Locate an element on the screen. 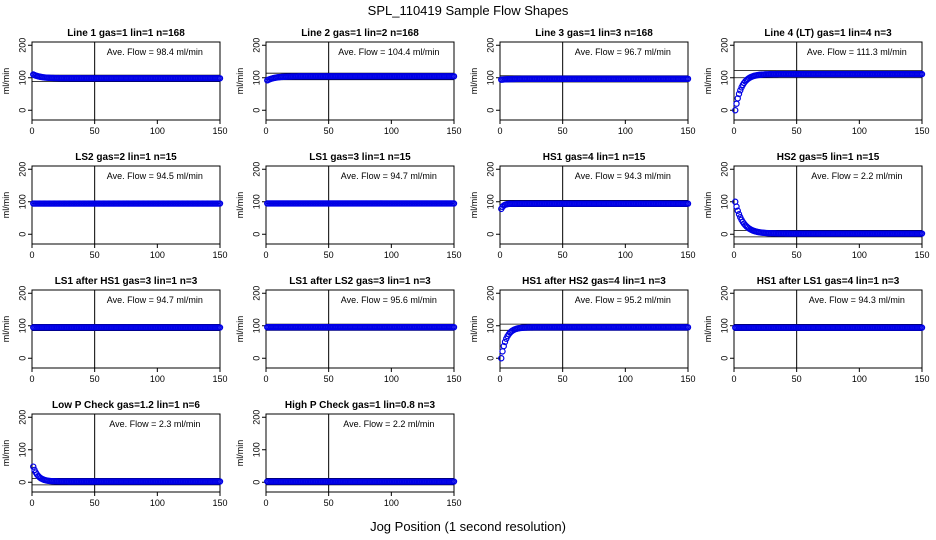 Image resolution: width=936 pixels, height=540 pixels. panel-title: HS1 after LS1 gas=4 lin=1 n=3 is located at coordinates (828, 281).